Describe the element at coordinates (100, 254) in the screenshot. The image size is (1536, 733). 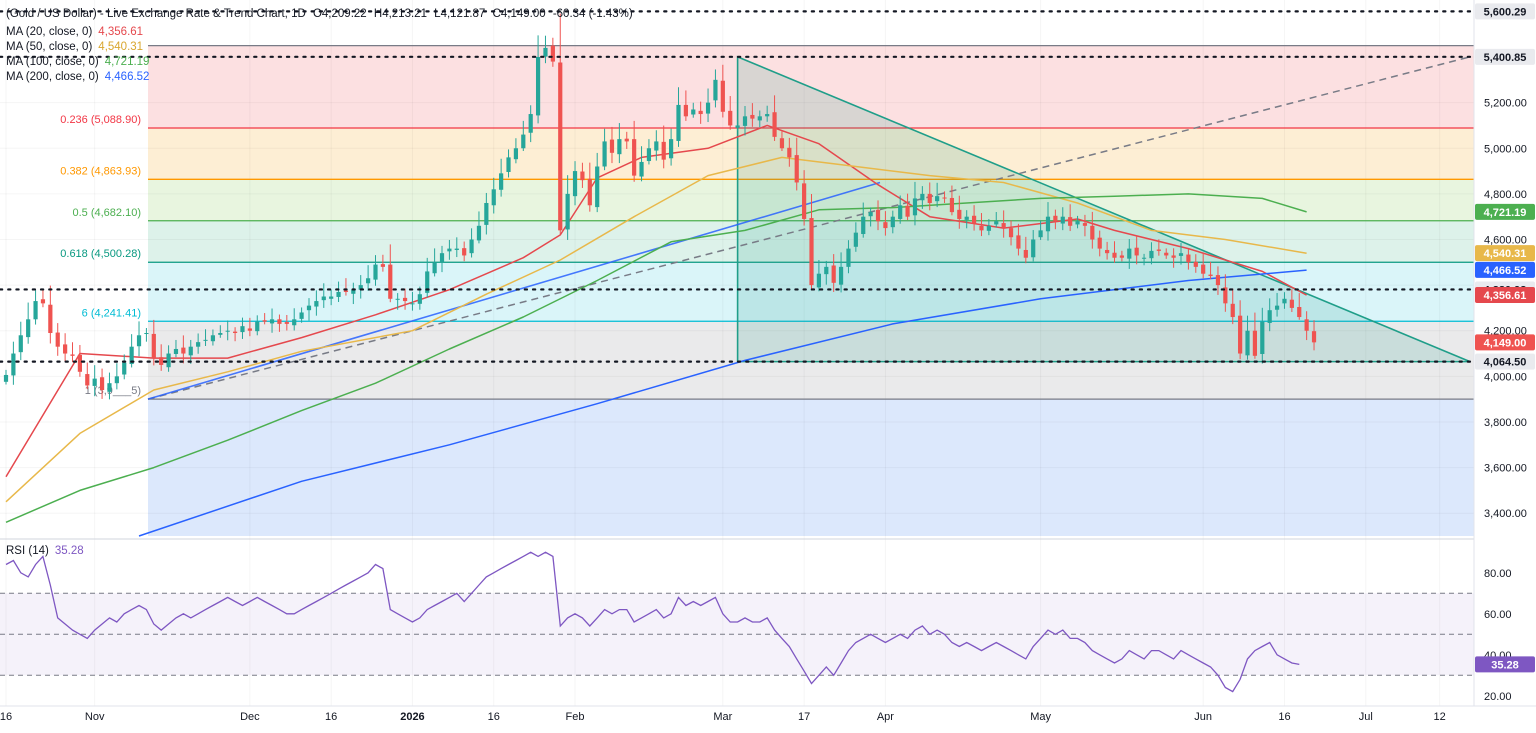
I see `fib-label-0.618: 0.618 (4,500.28)` at that location.